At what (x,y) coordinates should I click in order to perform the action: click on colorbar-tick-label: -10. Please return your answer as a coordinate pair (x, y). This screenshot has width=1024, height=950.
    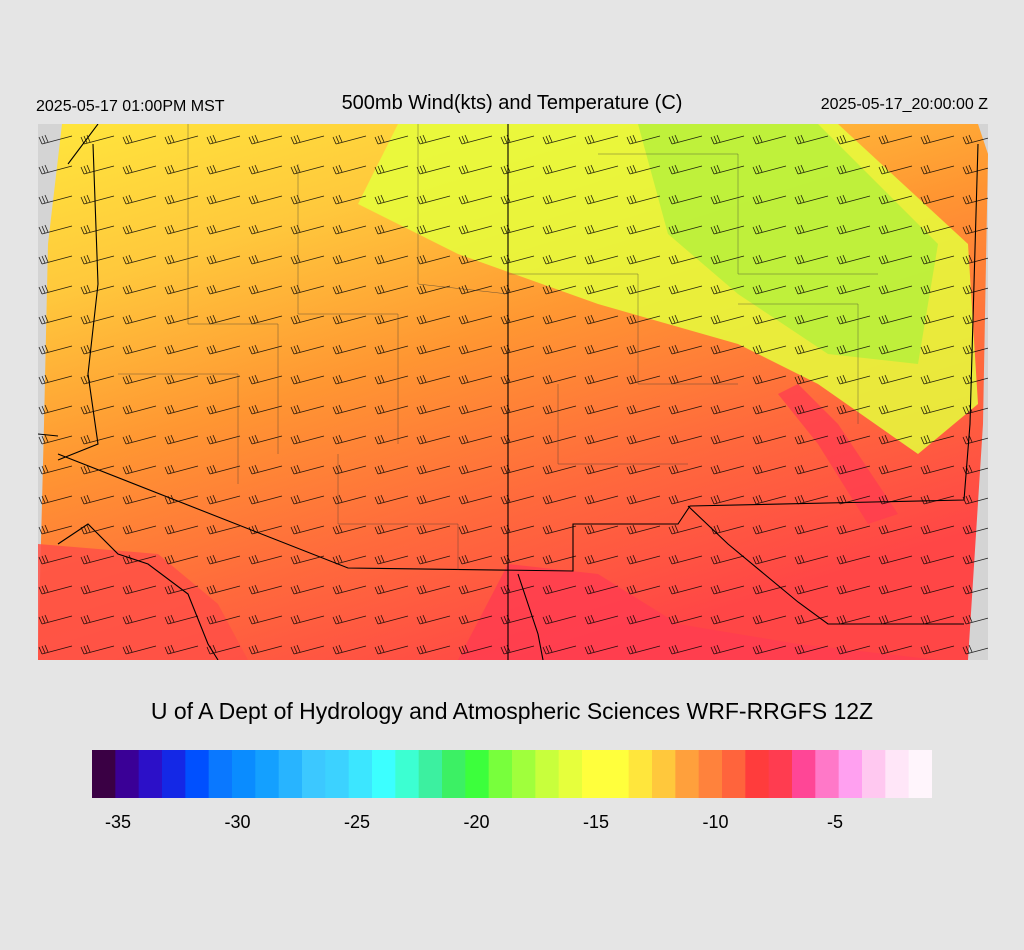
    Looking at the image, I should click on (715, 822).